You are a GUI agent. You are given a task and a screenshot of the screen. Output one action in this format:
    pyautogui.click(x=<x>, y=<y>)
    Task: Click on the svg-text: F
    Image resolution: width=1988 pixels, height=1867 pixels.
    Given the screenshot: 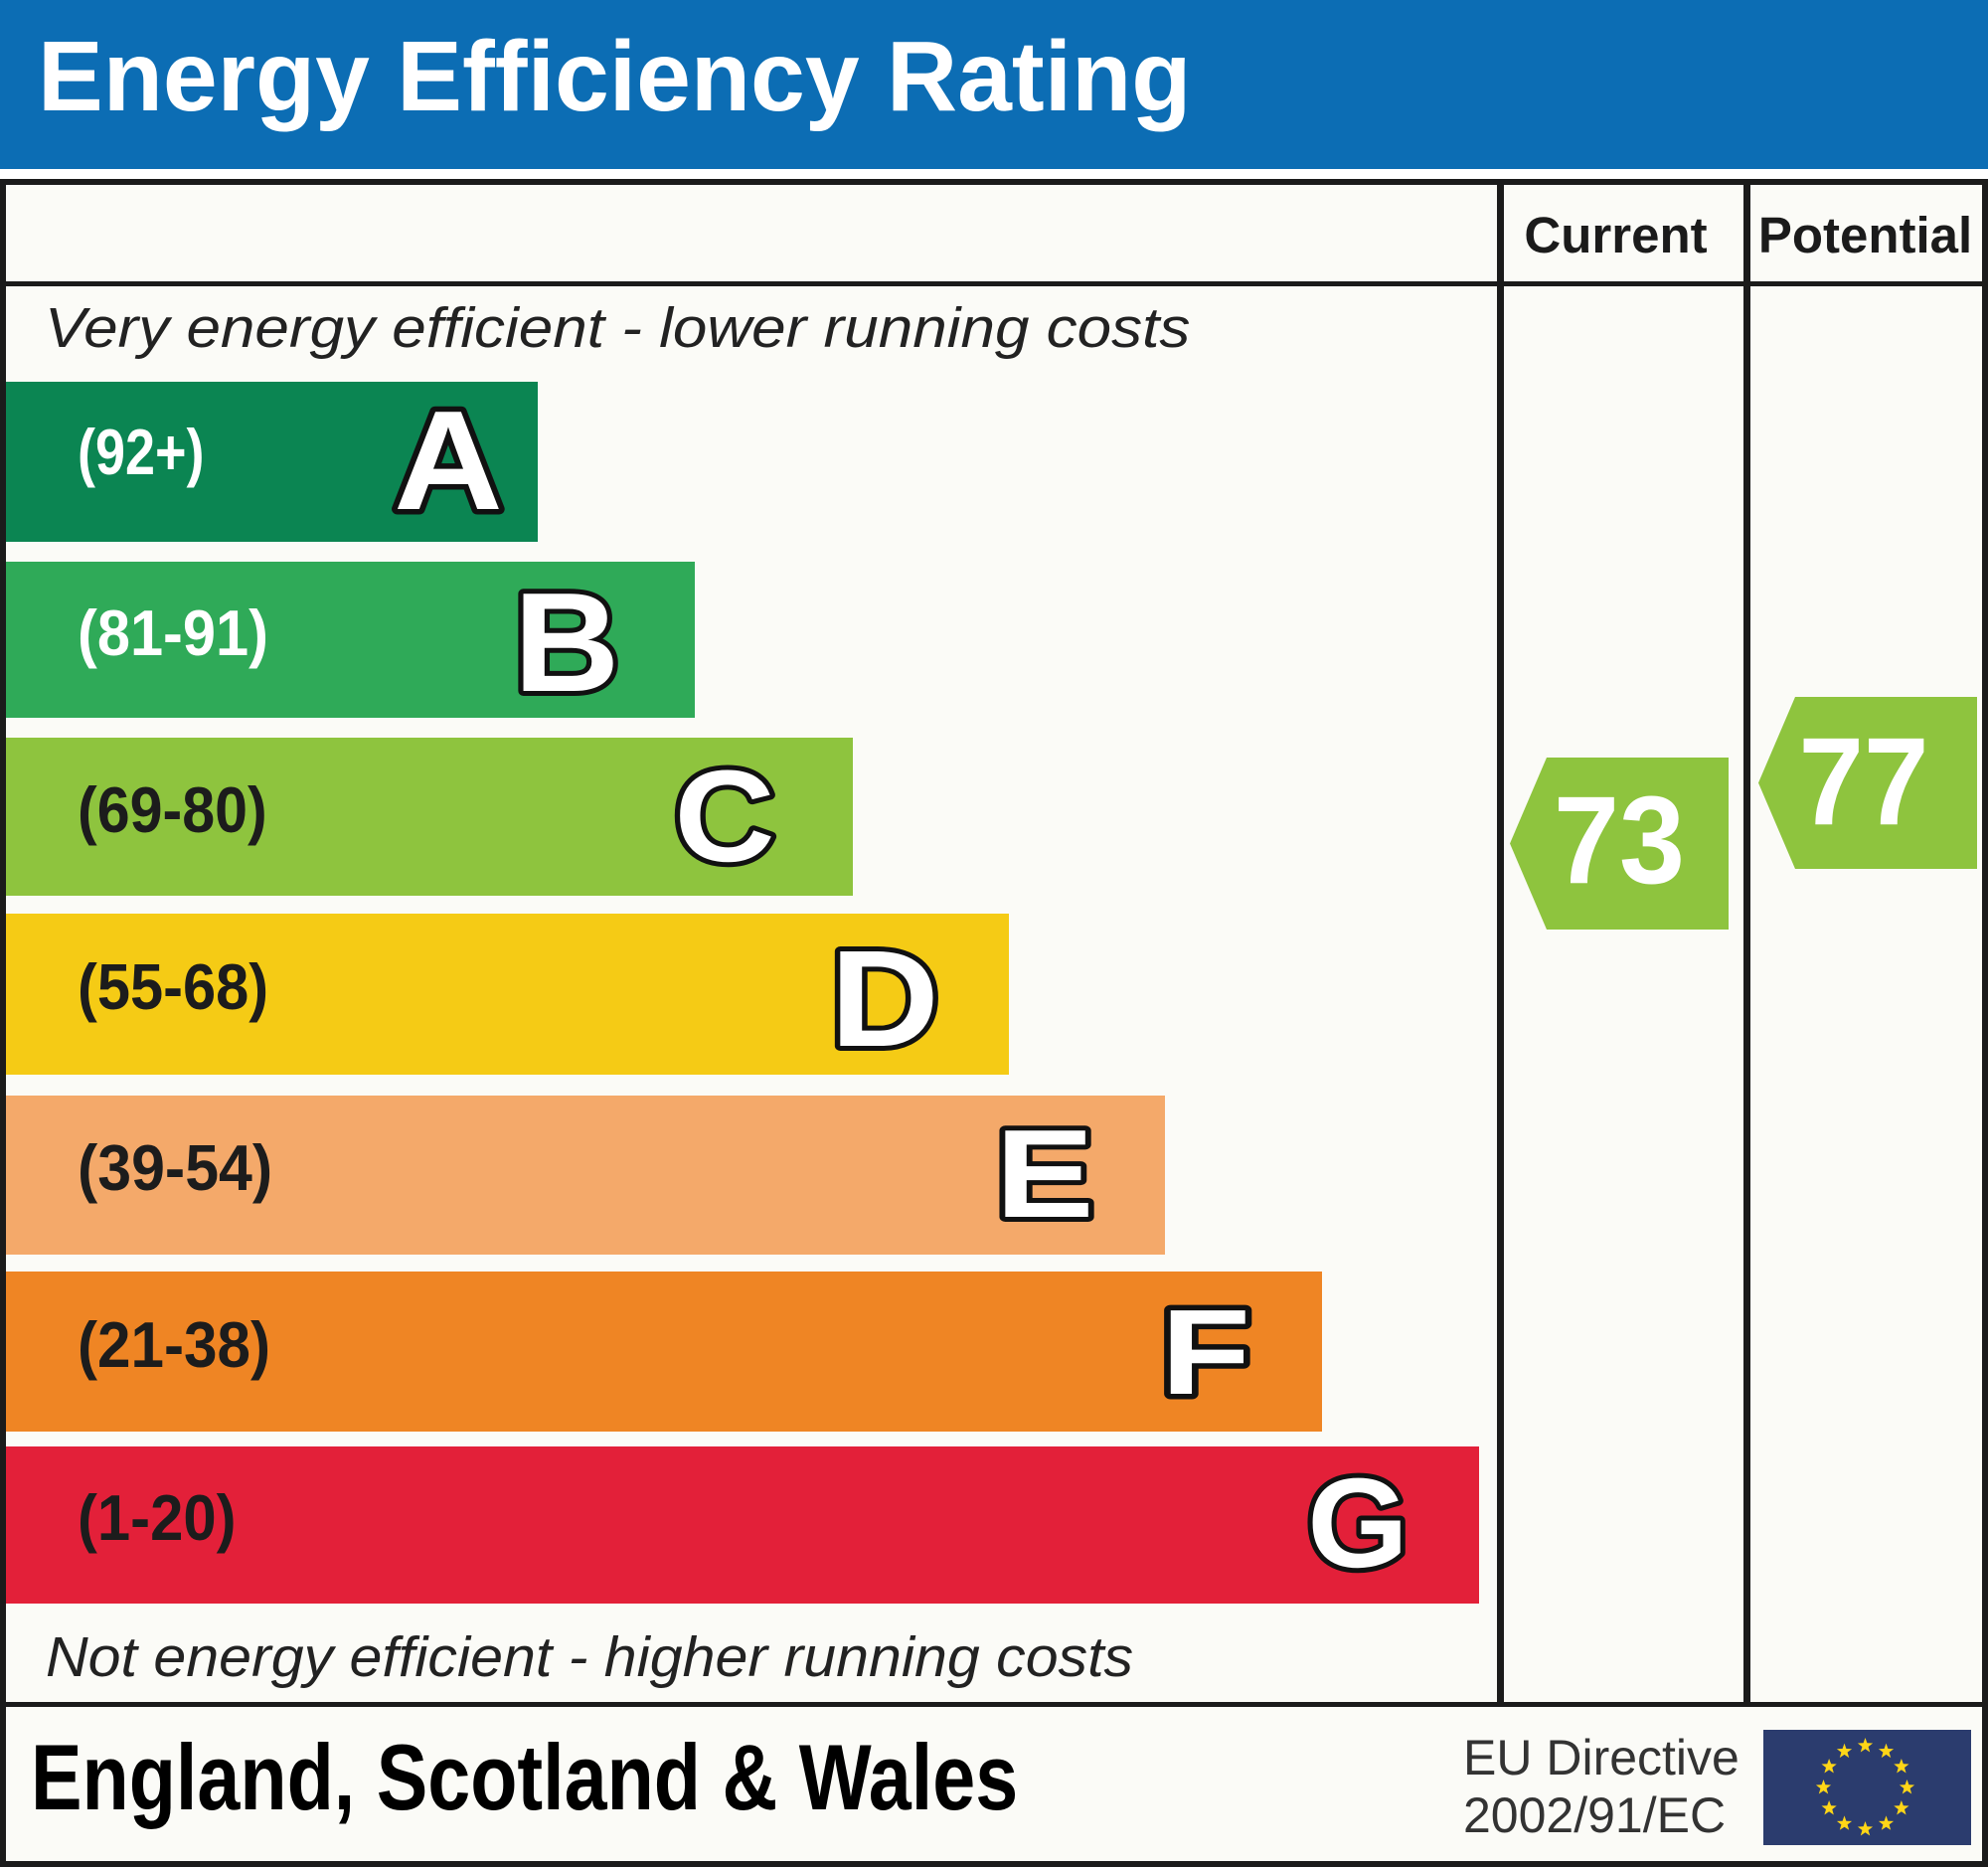 What is the action you would take?
    pyautogui.click(x=1205, y=1351)
    